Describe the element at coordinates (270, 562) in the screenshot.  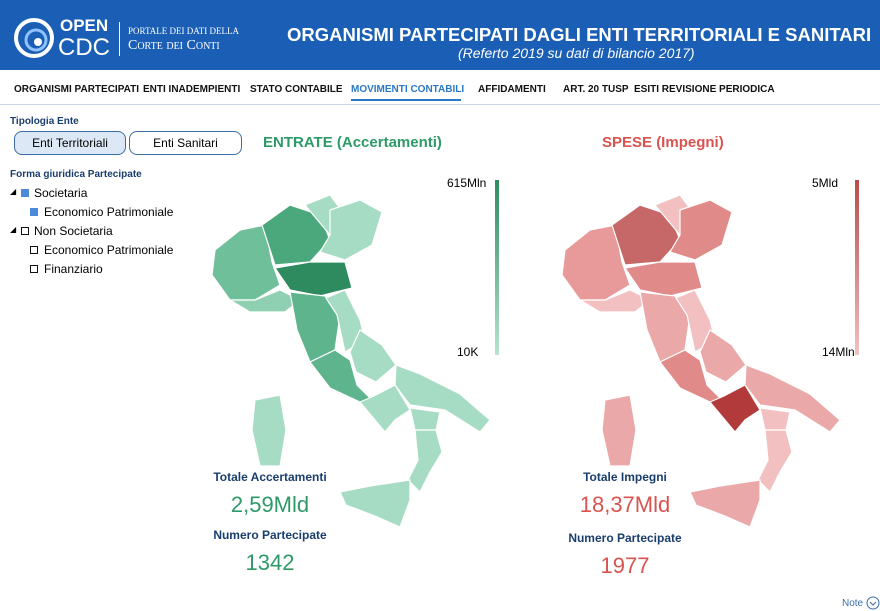
I see `count-value: 1342` at that location.